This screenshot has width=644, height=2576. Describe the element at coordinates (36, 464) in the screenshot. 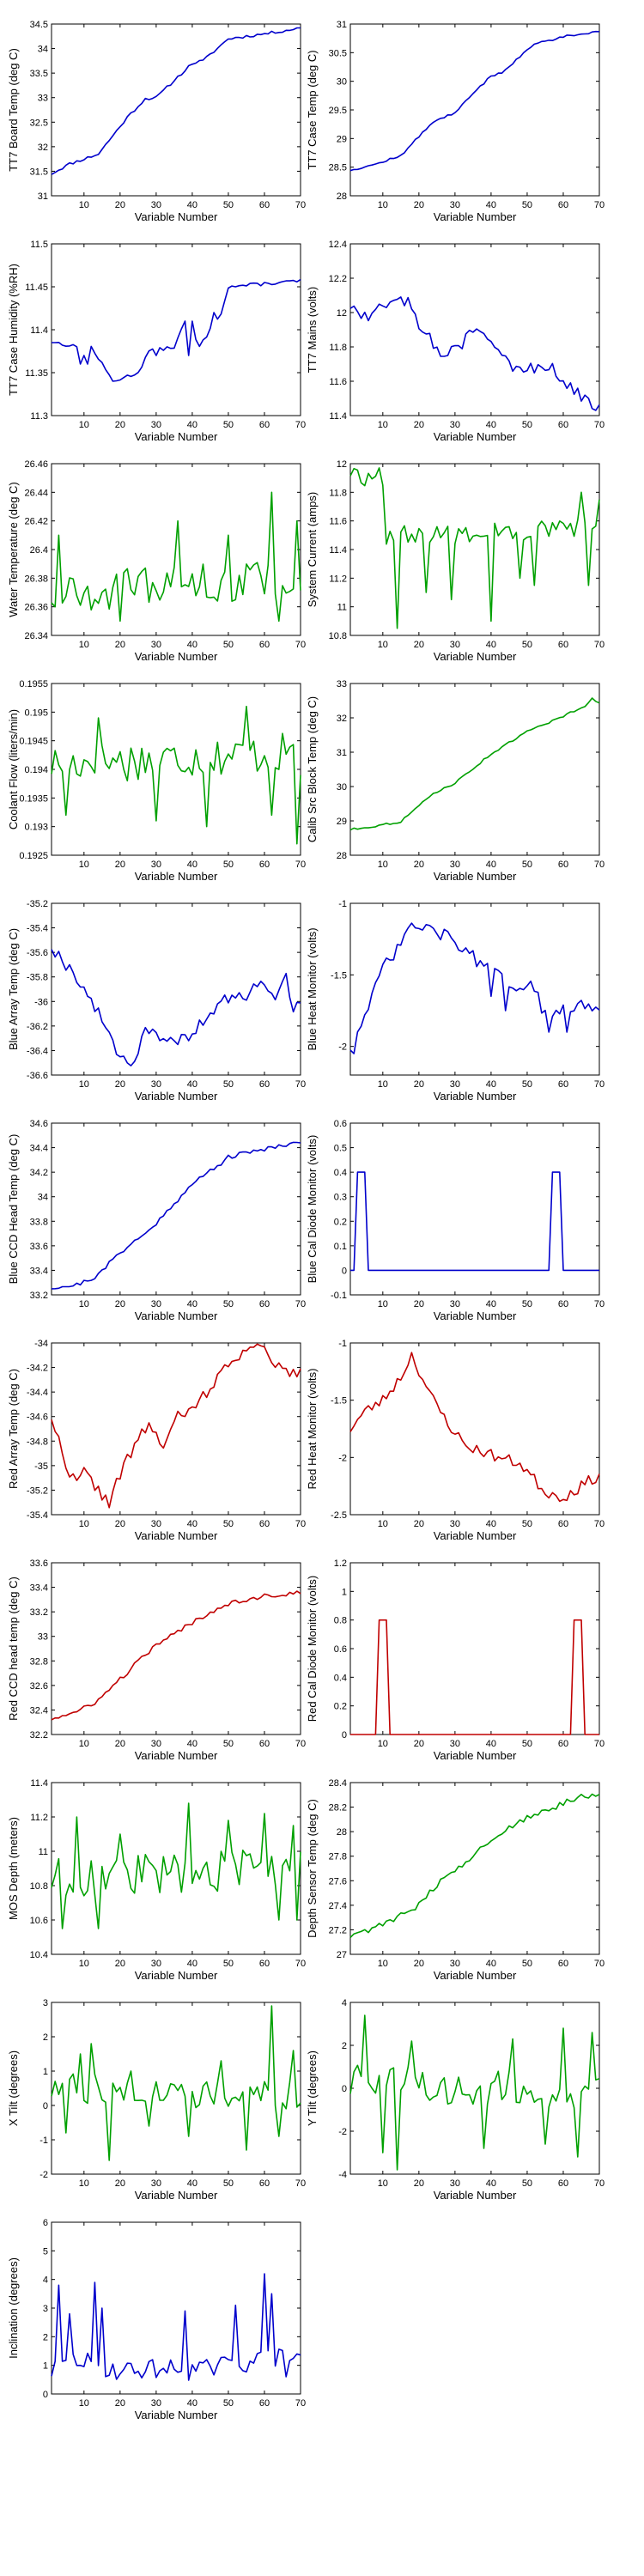

I see `y-tick-label: 26.46` at that location.